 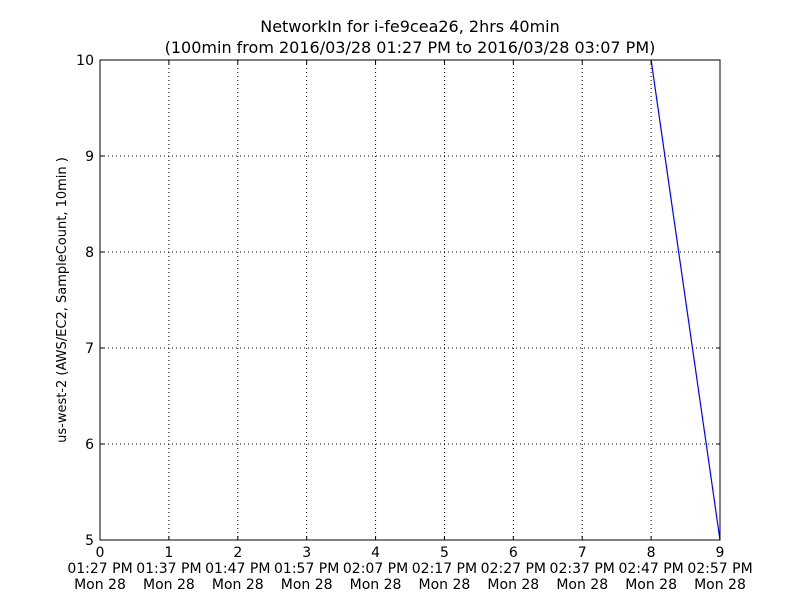 What do you see at coordinates (410, 26) in the screenshot?
I see `chart-title-line1: NetworkIn for i-fe9cea26, 2hrs 40min` at bounding box center [410, 26].